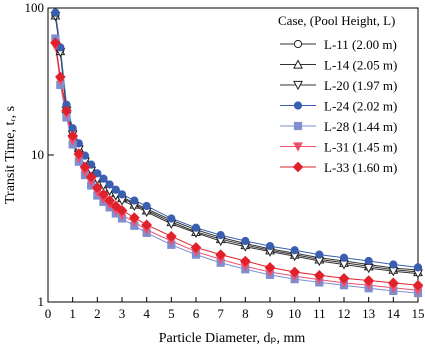  What do you see at coordinates (360, 85) in the screenshot?
I see `legend-label: L-20 (1.97 m)` at bounding box center [360, 85].